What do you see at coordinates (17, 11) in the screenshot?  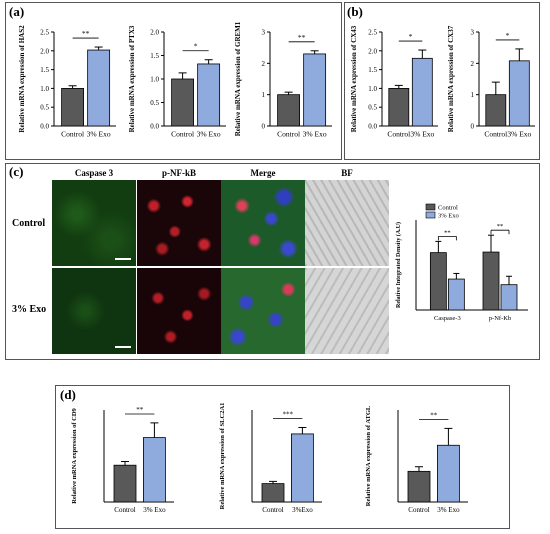 I see `panel-label-a: (a)` at bounding box center [17, 11].